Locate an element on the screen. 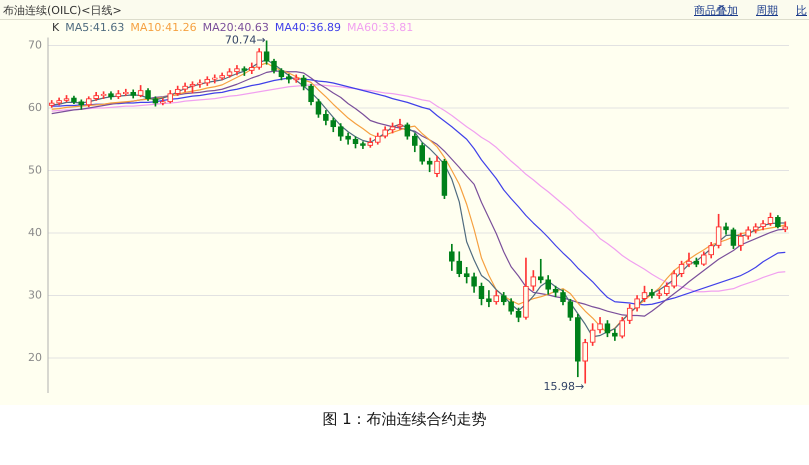 This screenshot has height=465, width=809. text: MA5:41.63 is located at coordinates (94, 27).